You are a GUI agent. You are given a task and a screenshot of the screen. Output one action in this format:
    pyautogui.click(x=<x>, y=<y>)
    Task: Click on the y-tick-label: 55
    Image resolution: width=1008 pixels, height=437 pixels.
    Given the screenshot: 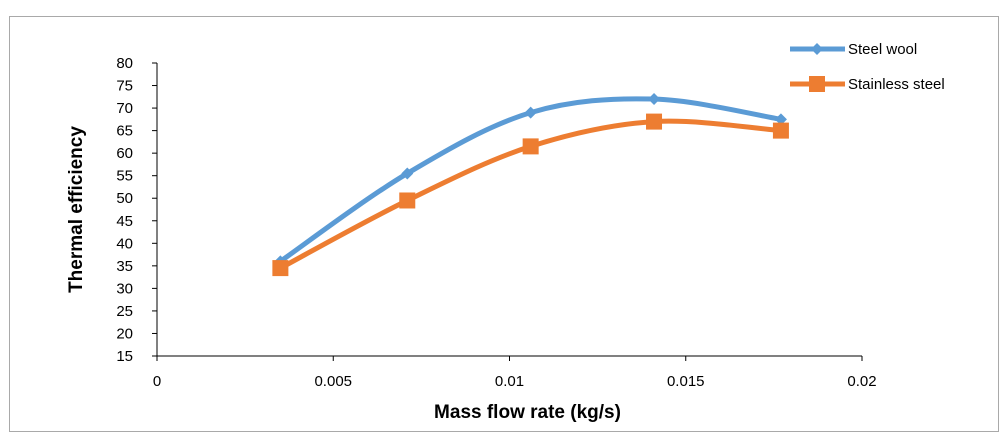 What is the action you would take?
    pyautogui.click(x=124, y=176)
    